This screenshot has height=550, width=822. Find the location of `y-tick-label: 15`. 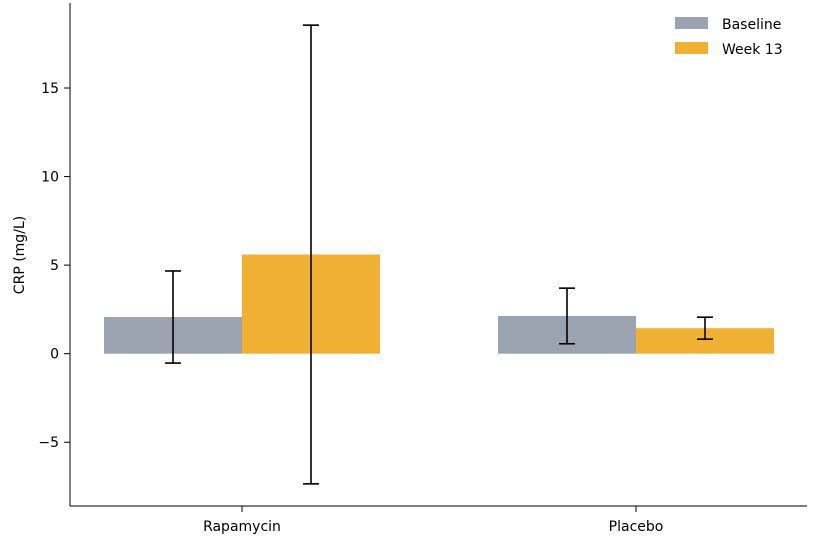

y-tick-label: 15 is located at coordinates (50, 89).